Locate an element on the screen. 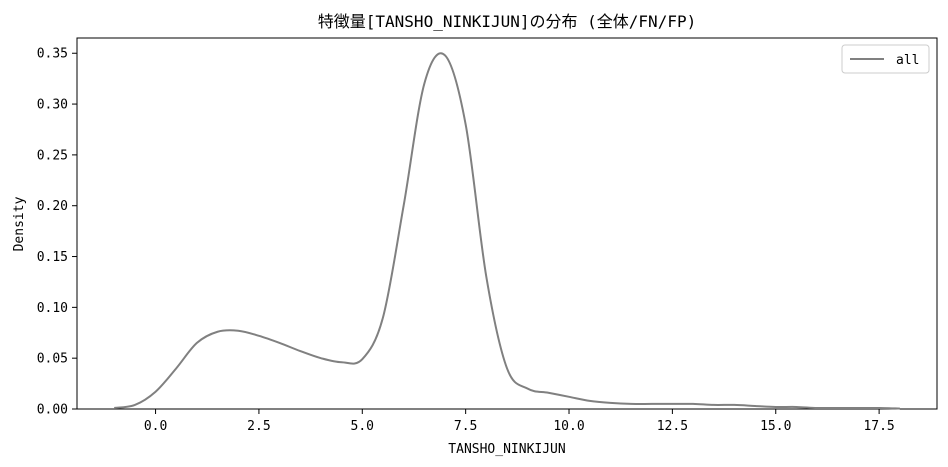  x-tick-label: 7.5 is located at coordinates (465, 426).